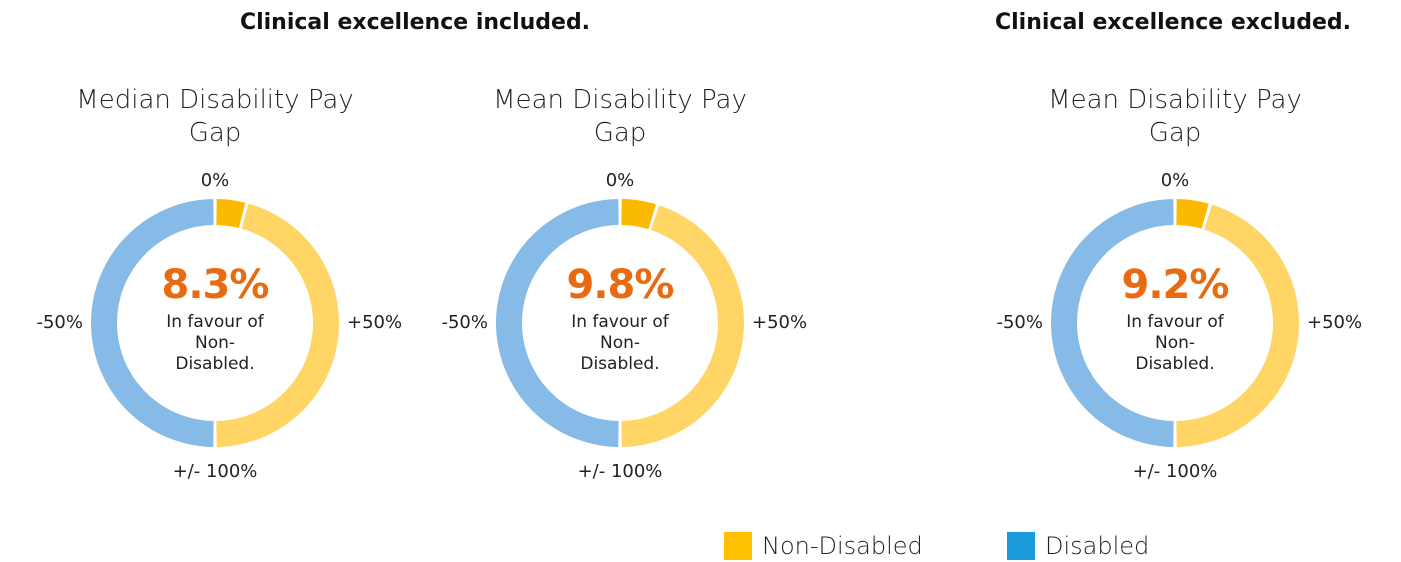 This screenshot has width=1401, height=562. I want to click on legend-label: Disabled, so click(1097, 546).